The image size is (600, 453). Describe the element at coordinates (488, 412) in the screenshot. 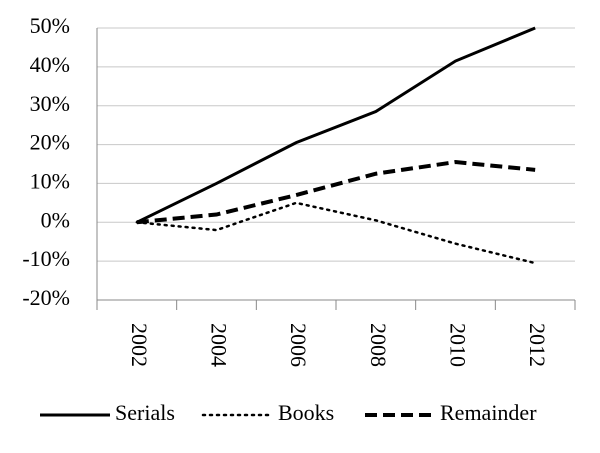

I see `legend-label: Remainder` at that location.